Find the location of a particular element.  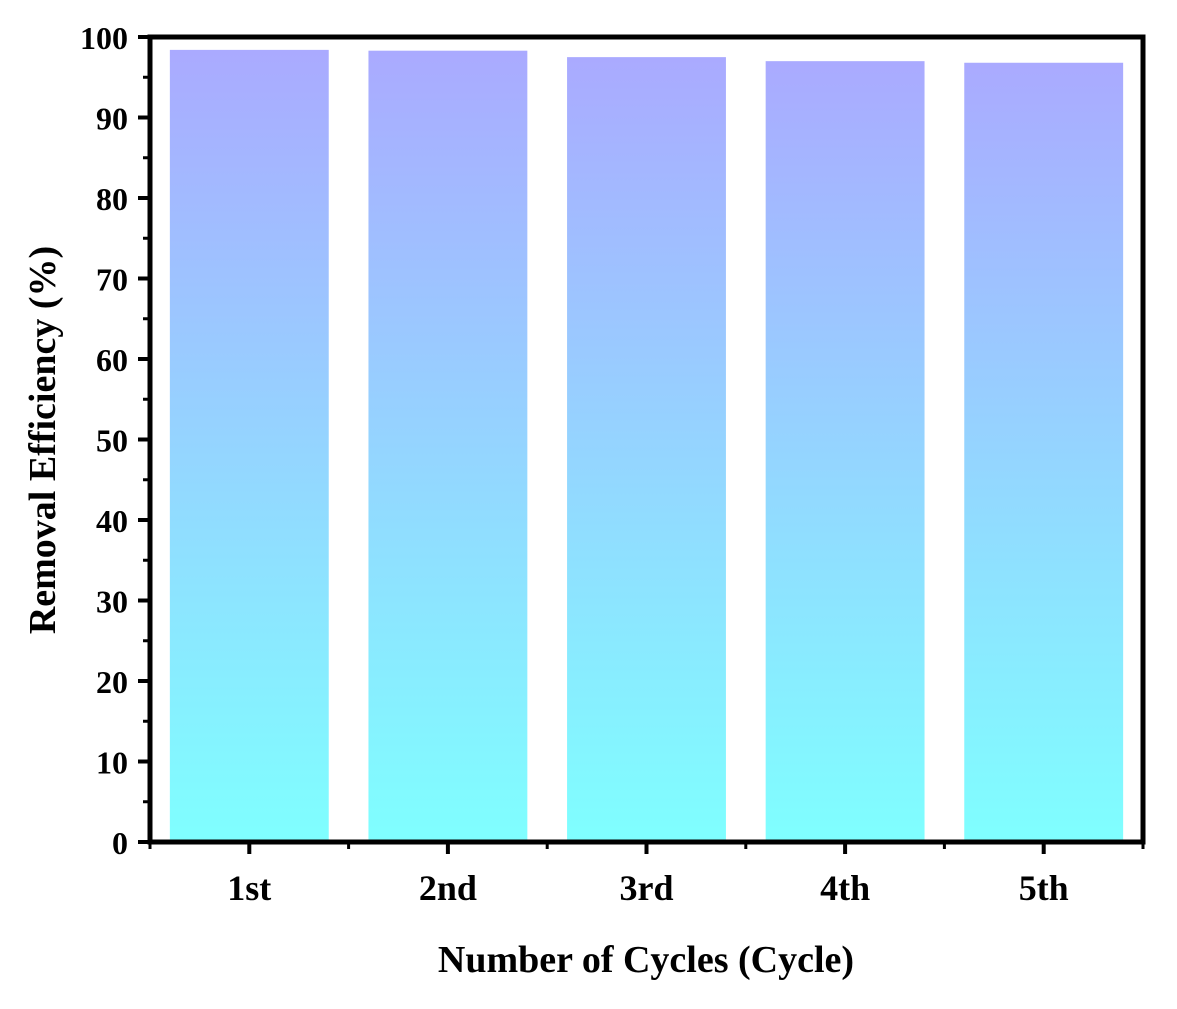

y-tick-label-10: 10 is located at coordinates (112, 763).